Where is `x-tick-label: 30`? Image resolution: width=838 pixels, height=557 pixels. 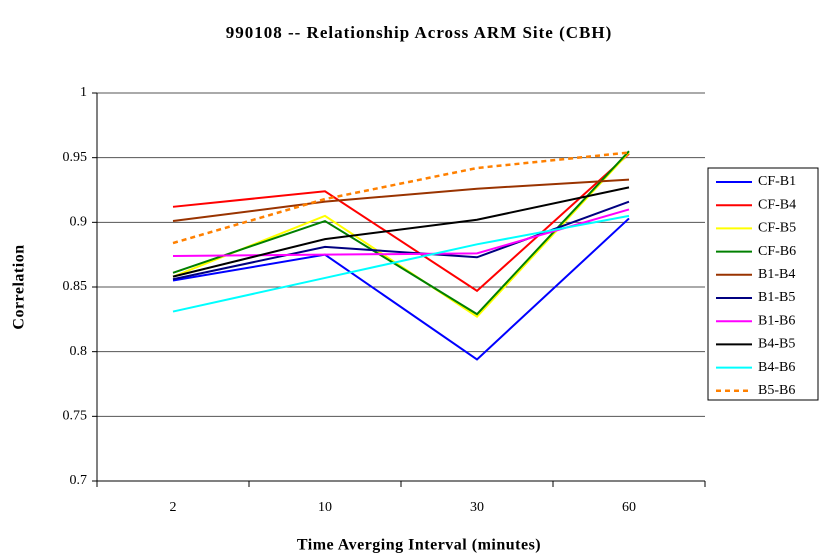
x-tick-label: 30 is located at coordinates (477, 507).